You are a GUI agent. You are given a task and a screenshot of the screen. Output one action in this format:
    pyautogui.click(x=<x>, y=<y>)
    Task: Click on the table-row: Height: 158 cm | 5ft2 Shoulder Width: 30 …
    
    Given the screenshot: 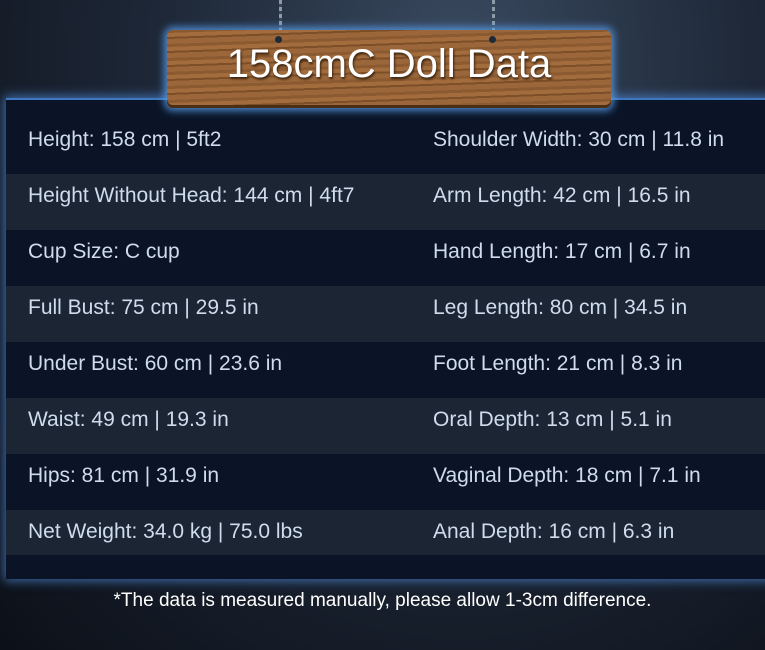 What is the action you would take?
    pyautogui.click(x=385, y=146)
    